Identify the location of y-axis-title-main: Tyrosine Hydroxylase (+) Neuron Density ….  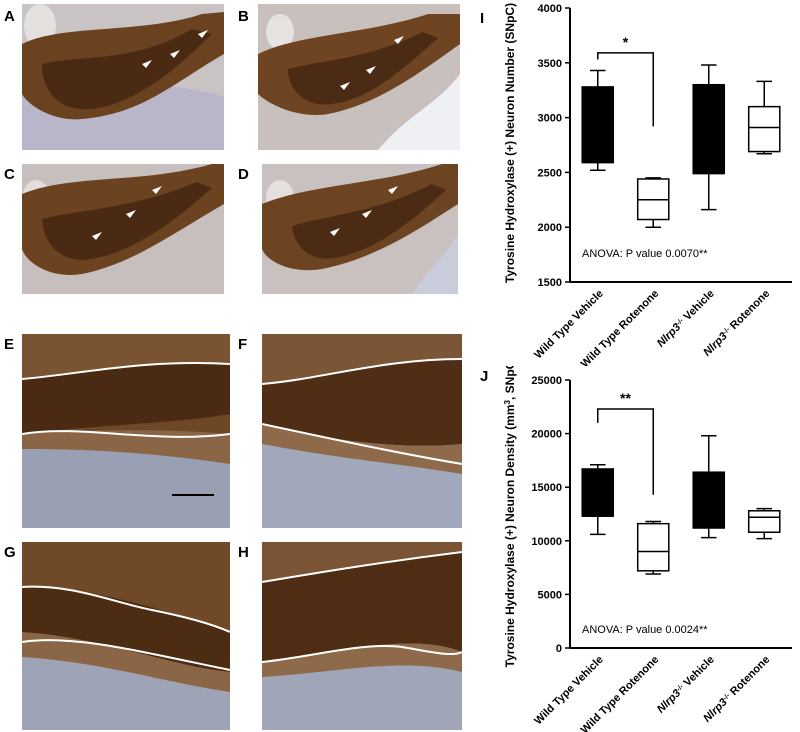
(510, 535).